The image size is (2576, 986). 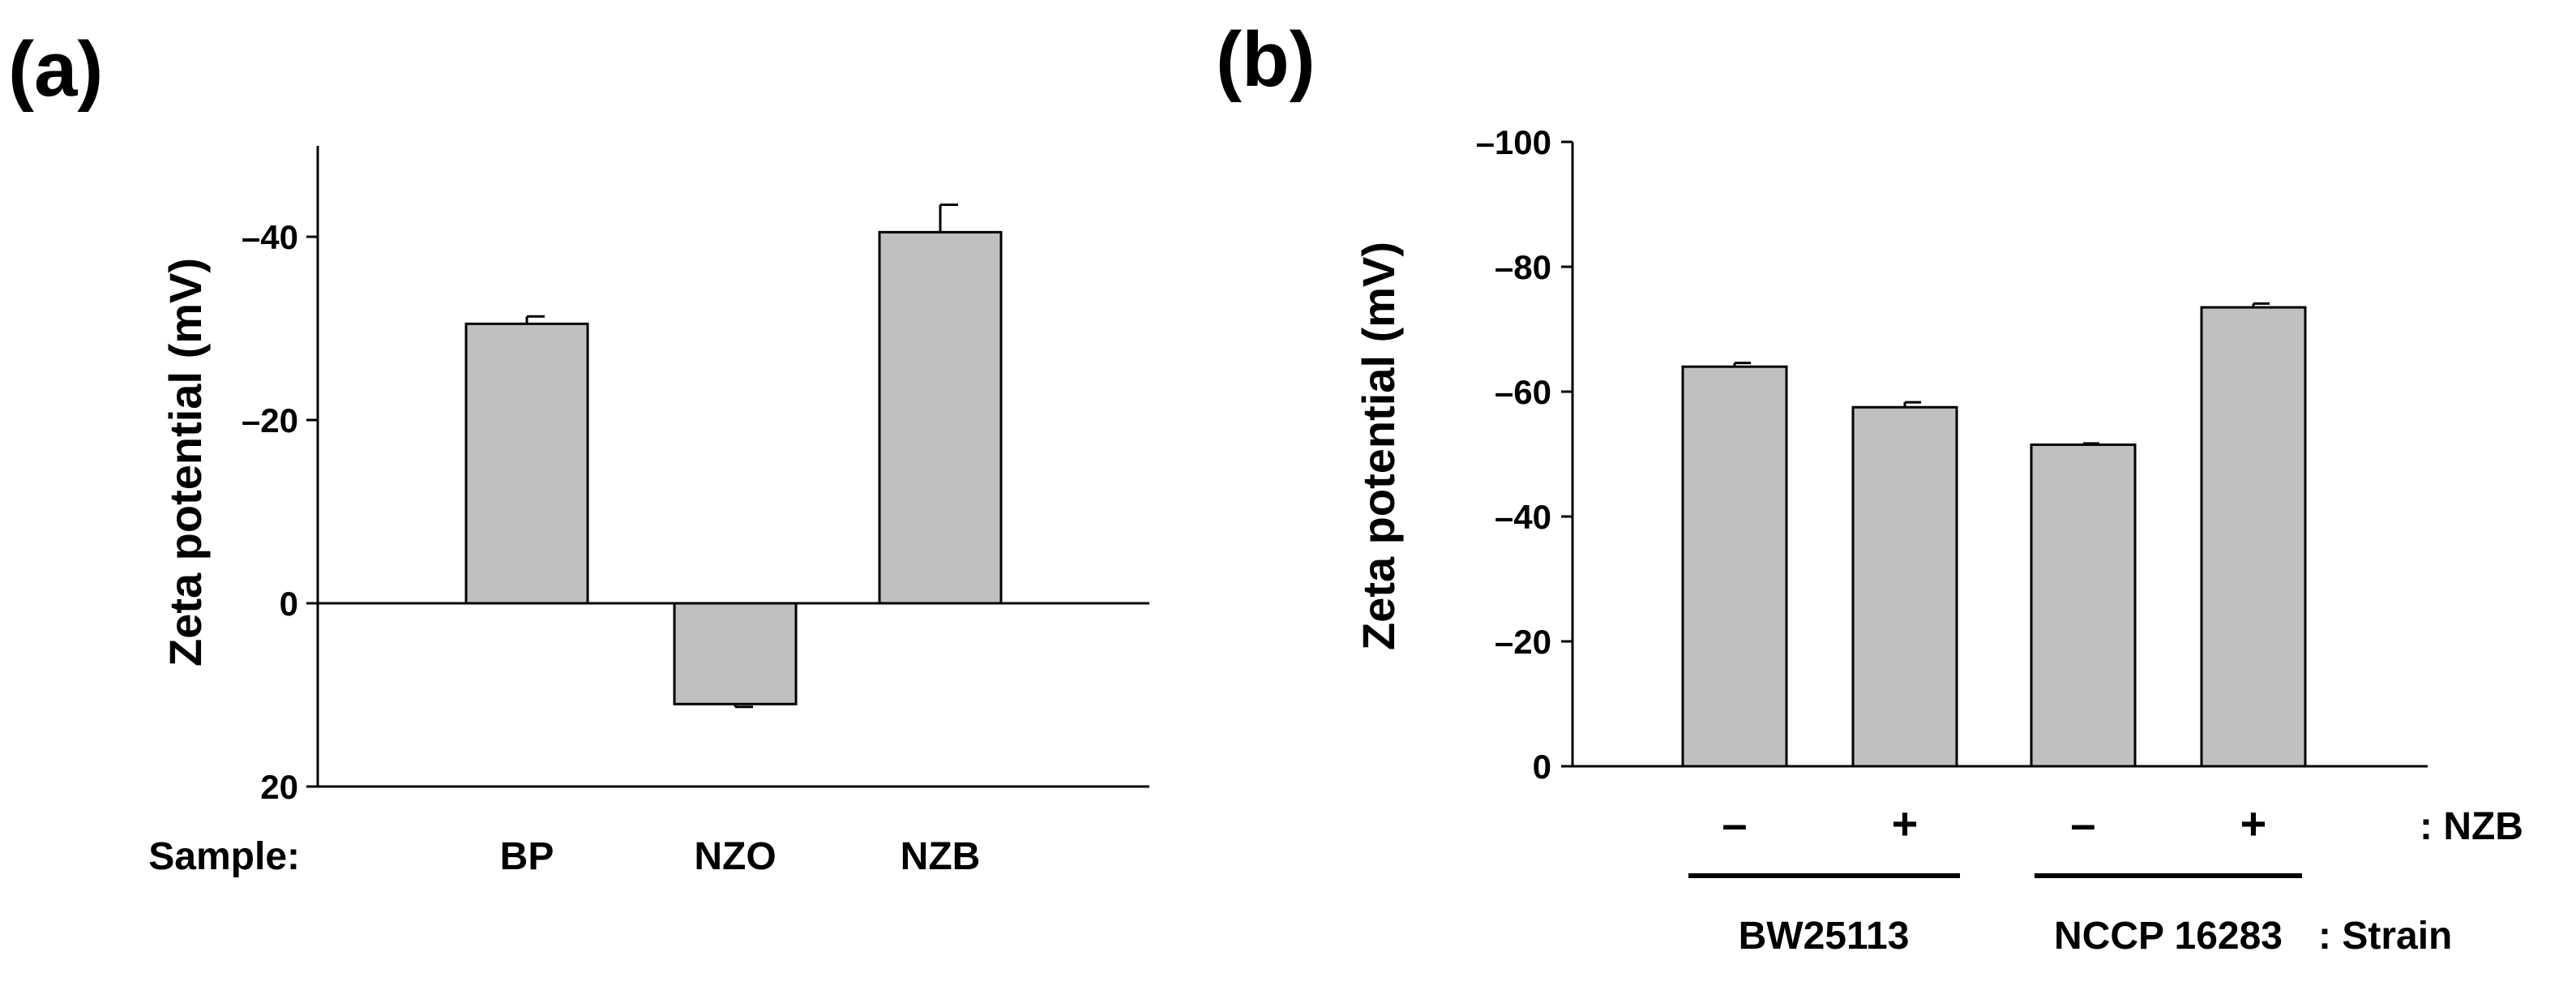 I want to click on panel-b-y-tick-label: –20, so click(x=1523, y=642).